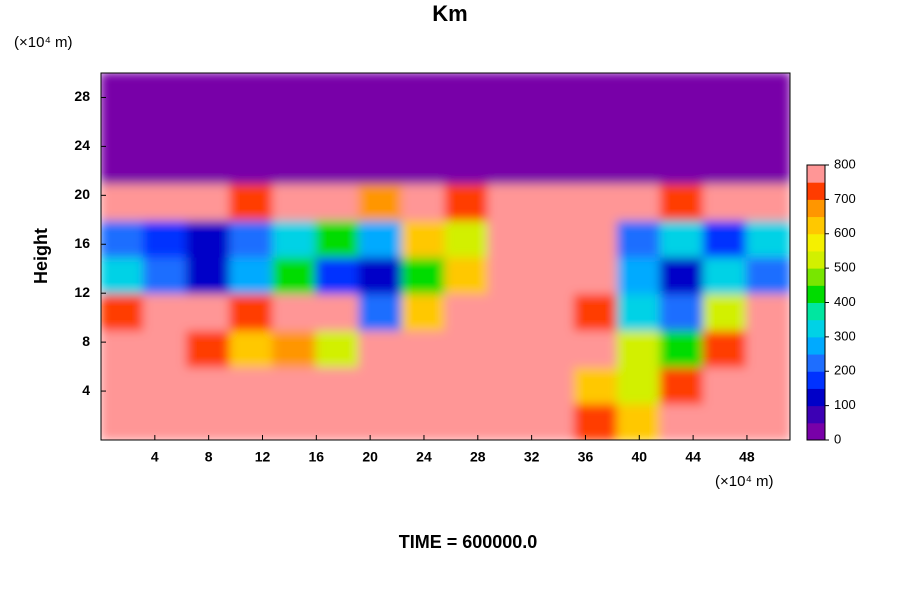 This screenshot has width=900, height=605. Describe the element at coordinates (845, 163) in the screenshot. I see `colorbar-tick-label: 800` at that location.